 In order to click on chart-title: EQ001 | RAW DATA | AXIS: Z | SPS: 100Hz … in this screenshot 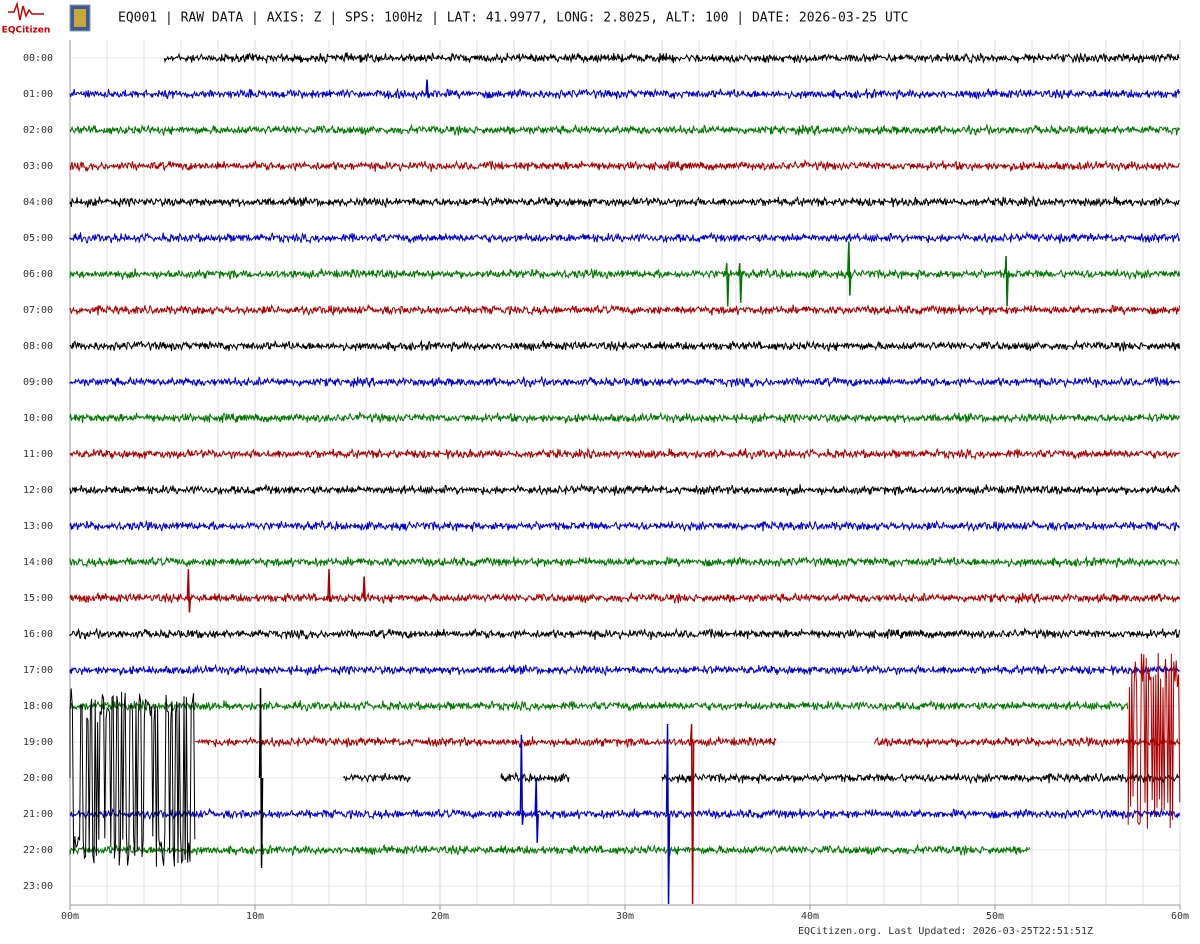, I will do `click(513, 18)`.